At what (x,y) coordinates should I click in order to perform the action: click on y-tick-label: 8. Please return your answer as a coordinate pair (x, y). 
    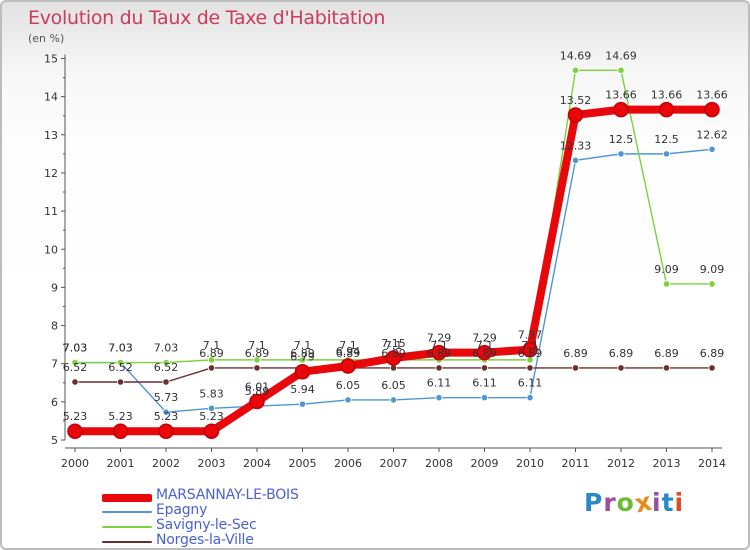
    Looking at the image, I should click on (54, 326).